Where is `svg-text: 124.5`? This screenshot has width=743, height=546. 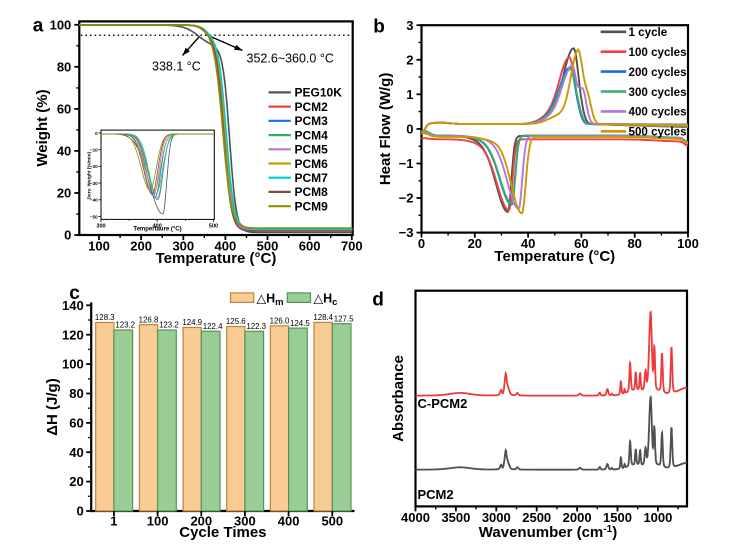 svg-text: 124.5 is located at coordinates (300, 323).